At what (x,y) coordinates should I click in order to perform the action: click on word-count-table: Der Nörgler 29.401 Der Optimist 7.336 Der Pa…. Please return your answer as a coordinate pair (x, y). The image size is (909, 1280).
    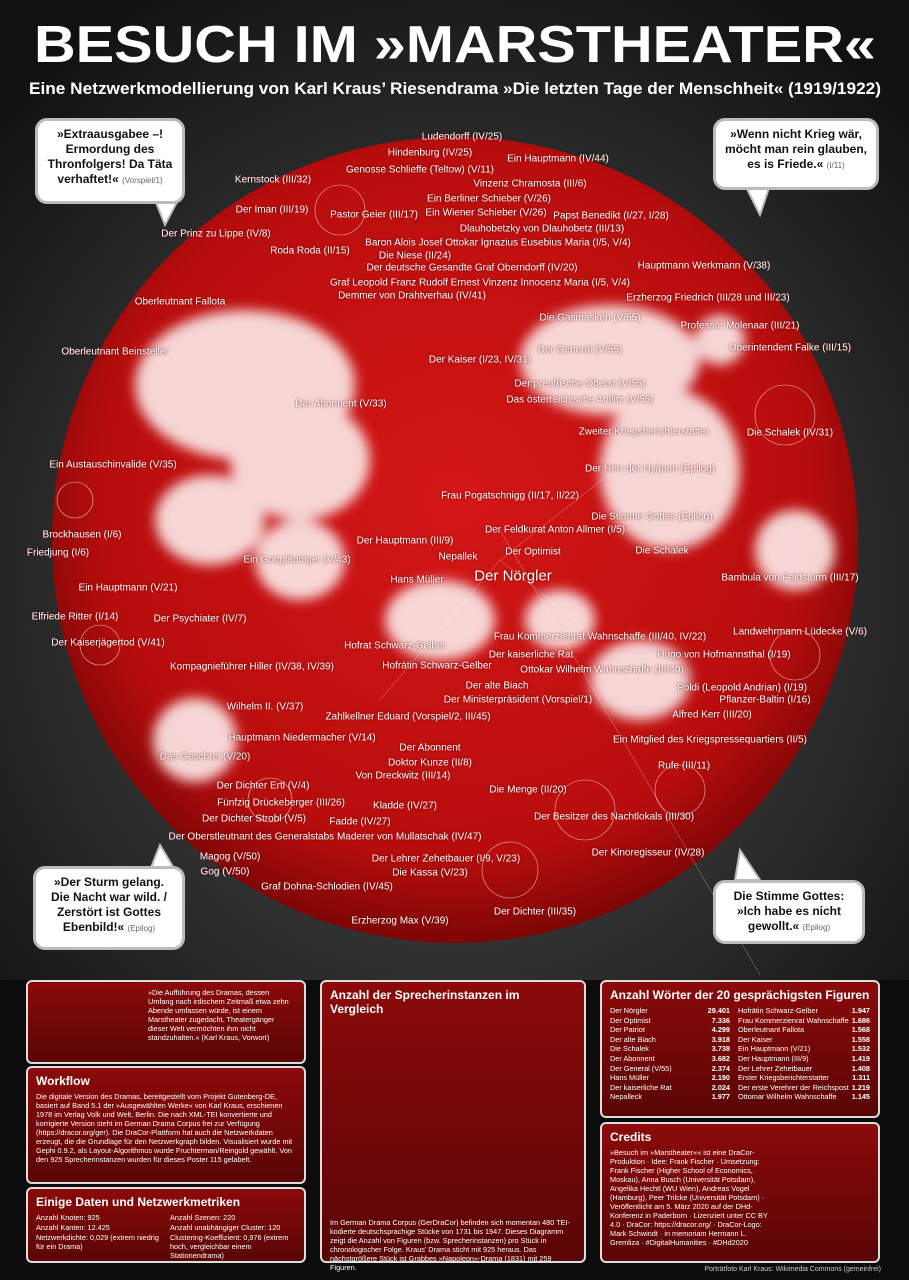
    Looking at the image, I should click on (740, 1054).